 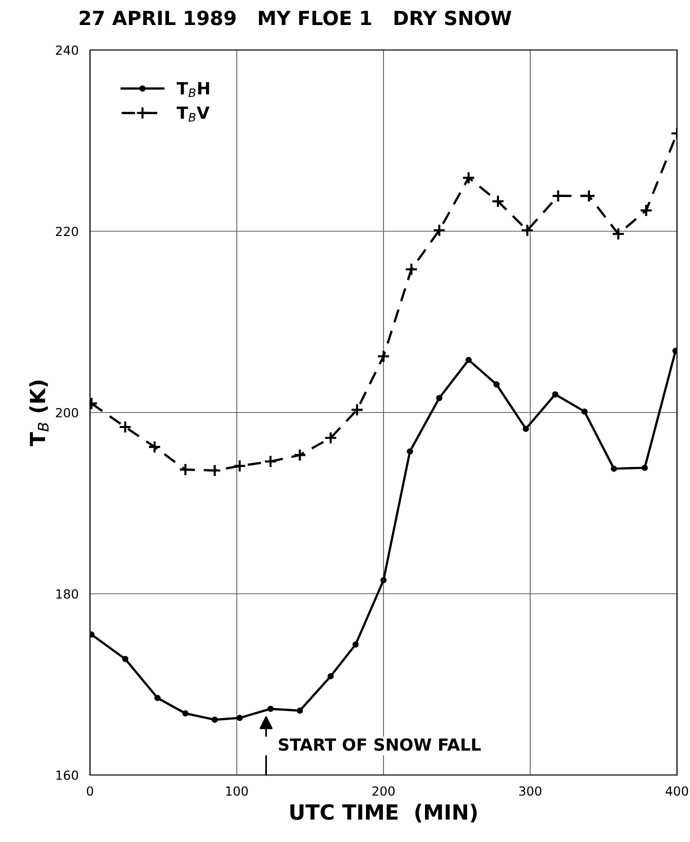 I want to click on x-tick-label: 200, so click(x=383, y=791).